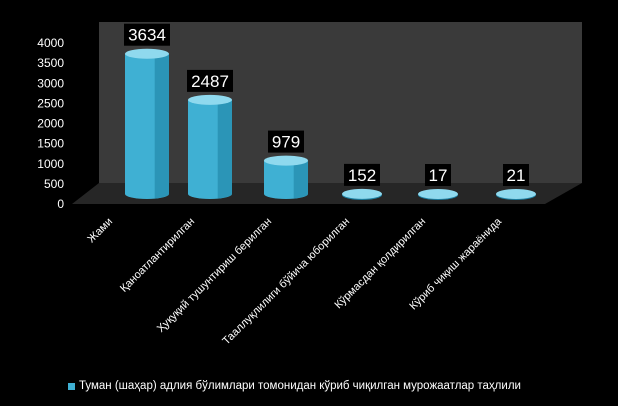 Image resolution: width=618 pixels, height=406 pixels. I want to click on y-tick-label: 3500, so click(50, 63).